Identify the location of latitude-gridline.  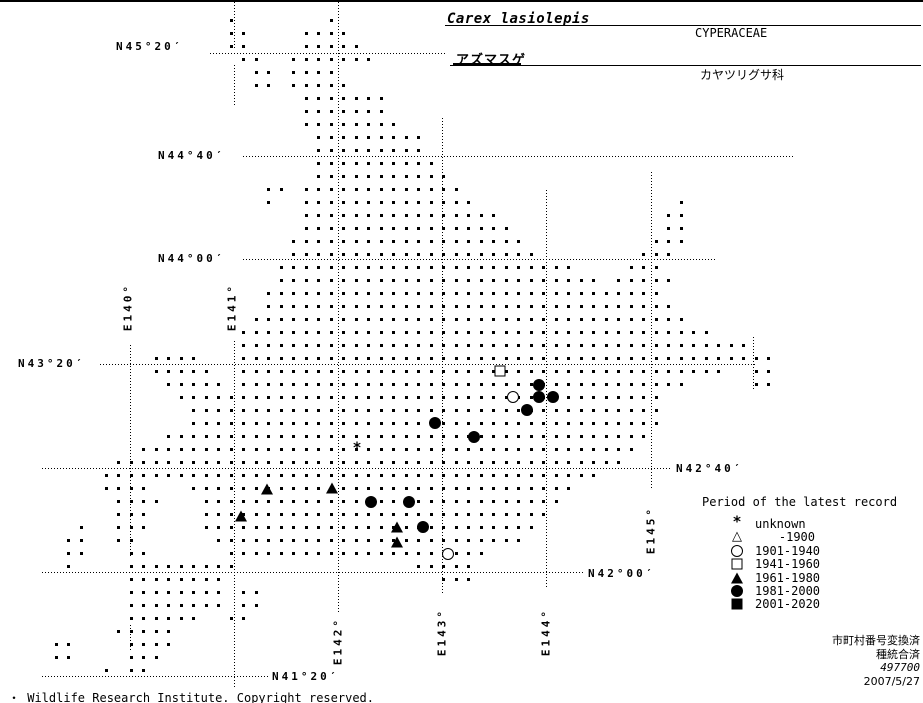
(357, 469).